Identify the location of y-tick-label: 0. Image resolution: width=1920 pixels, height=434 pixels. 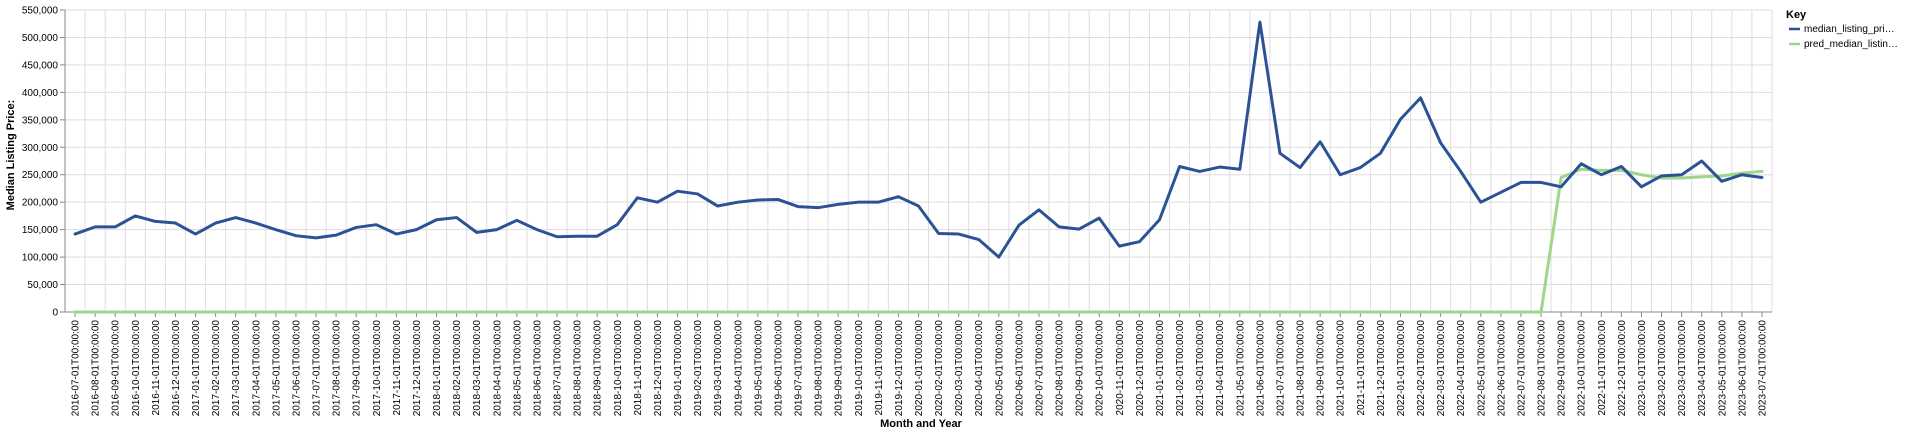
(55, 313).